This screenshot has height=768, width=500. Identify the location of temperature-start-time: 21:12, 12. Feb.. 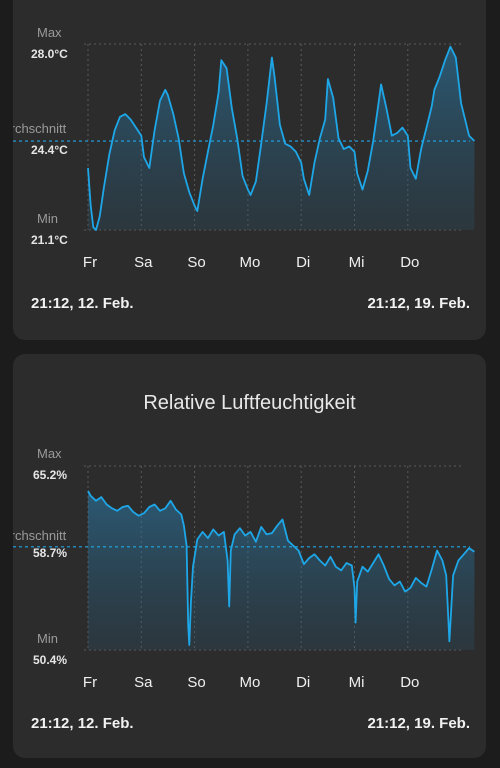
(82, 303).